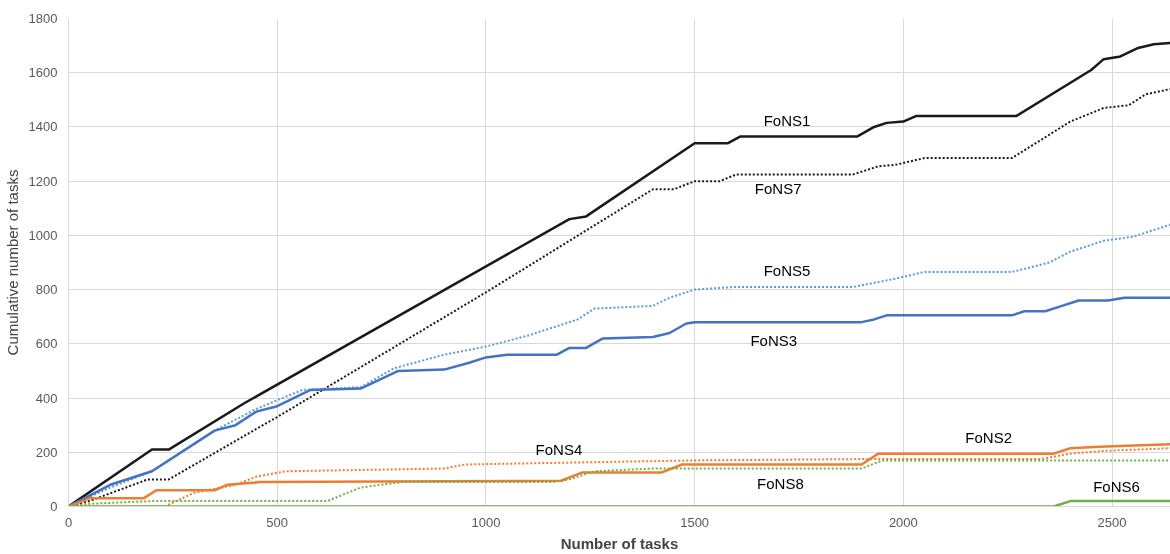  I want to click on series-label: FoNS7, so click(778, 188).